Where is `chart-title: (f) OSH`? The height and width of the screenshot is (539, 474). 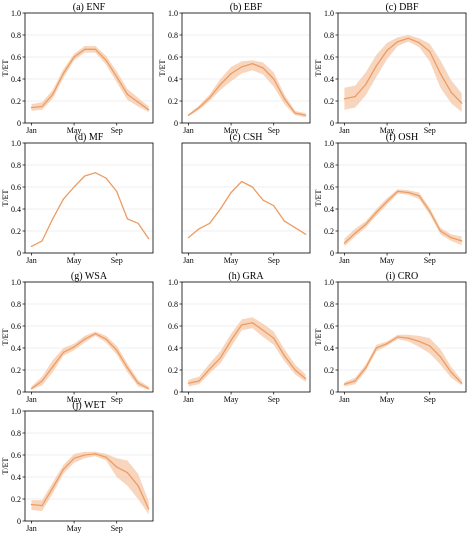 chart-title: (f) OSH is located at coordinates (402, 137).